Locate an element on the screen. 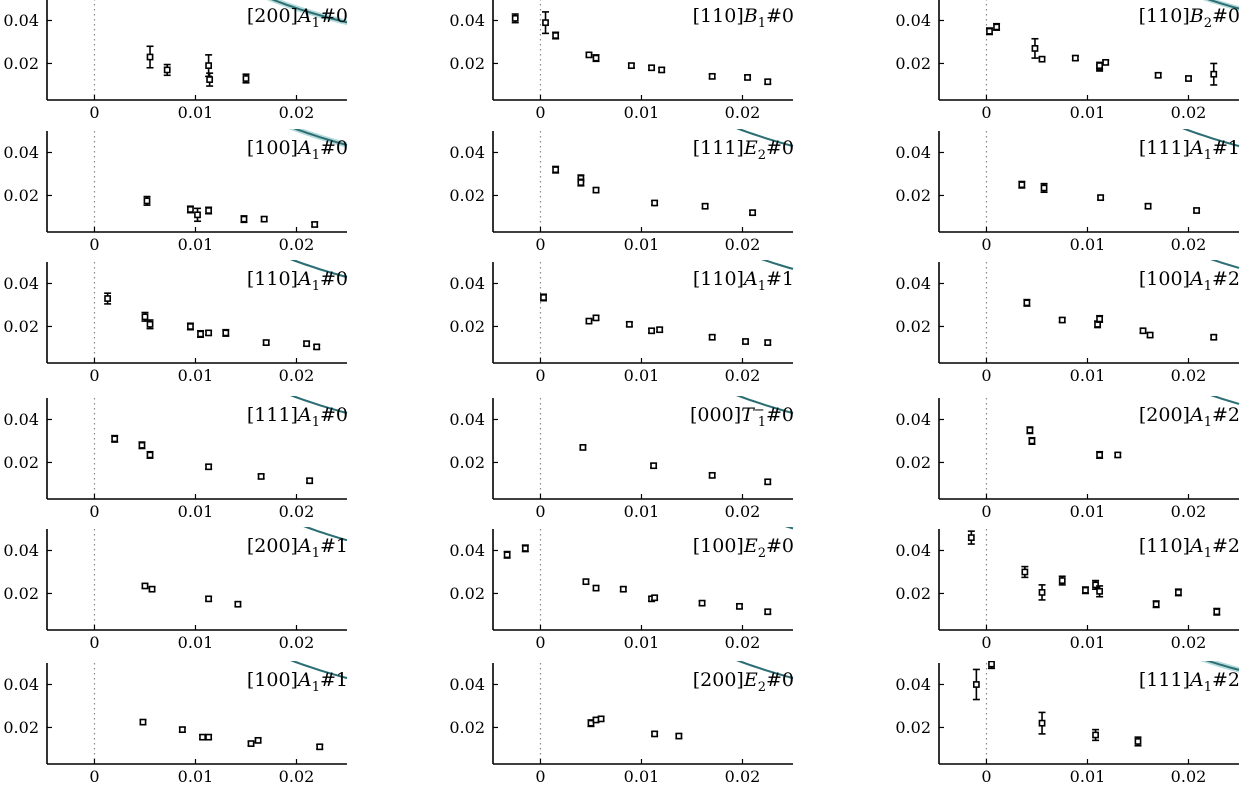  error-band is located at coordinates (318, 405).